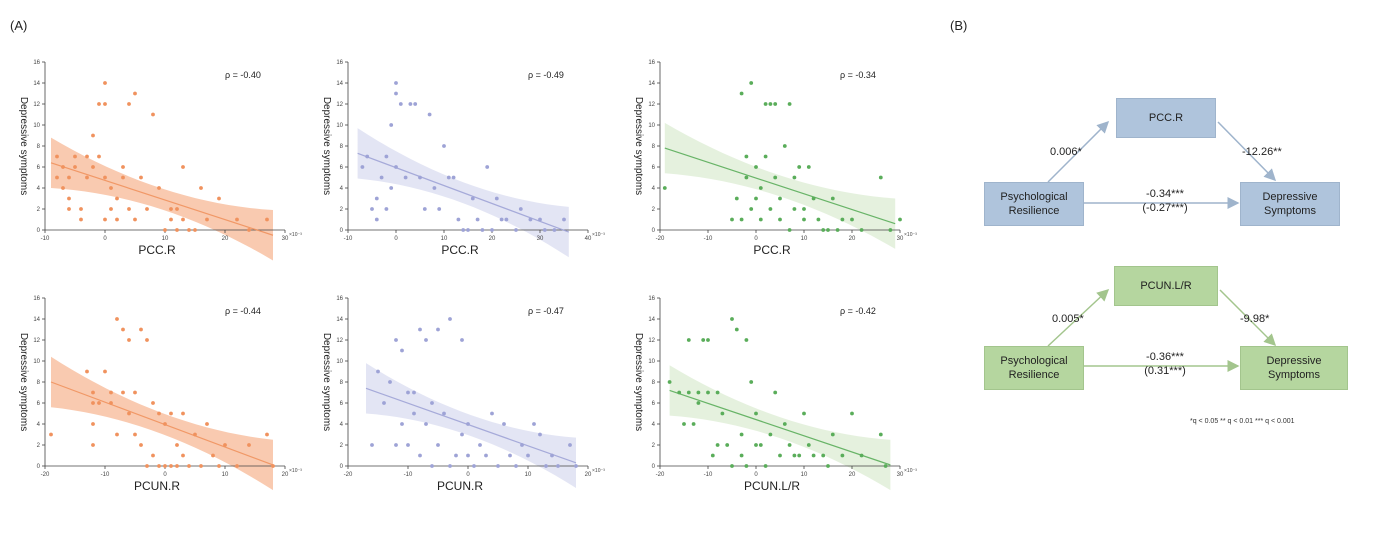 Image resolution: width=1377 pixels, height=556 pixels. What do you see at coordinates (36, 362) in the screenshot?
I see `y-tick-label: 10` at bounding box center [36, 362].